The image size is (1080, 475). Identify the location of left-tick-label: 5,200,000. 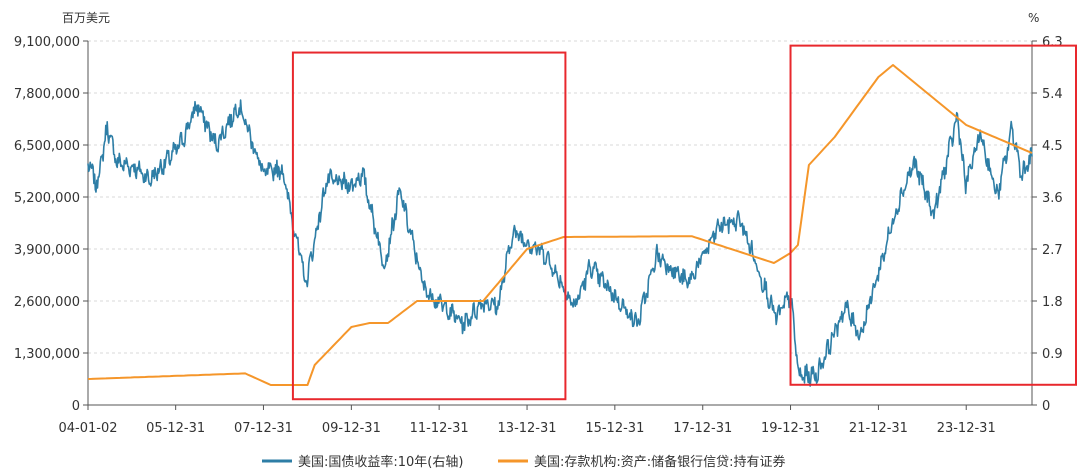
(47, 198).